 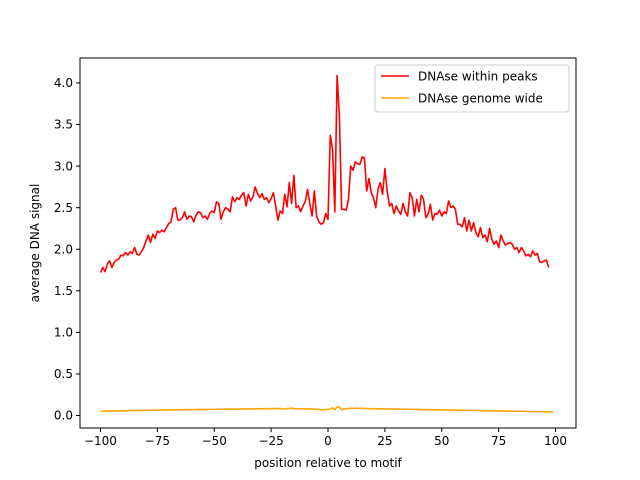 What do you see at coordinates (63, 125) in the screenshot?
I see `y-tick-label: 3.5` at bounding box center [63, 125].